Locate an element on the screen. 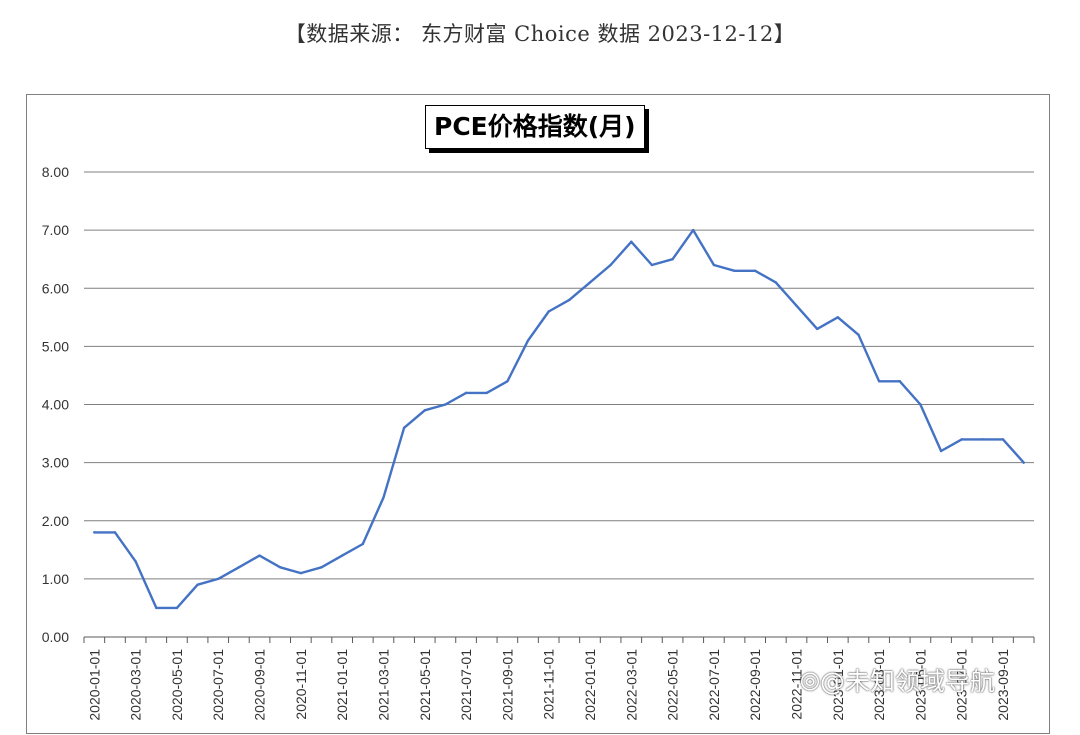 The width and height of the screenshot is (1080, 735). x-tick-label: 2022-11-01 is located at coordinates (797, 684).